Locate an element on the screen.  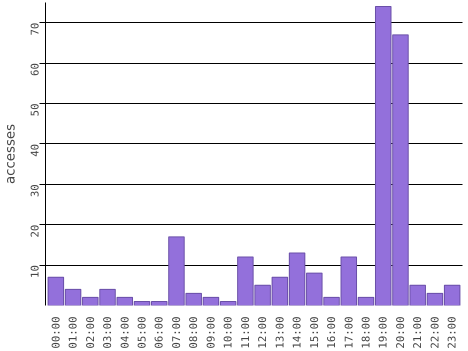
x-tick-label: 12:00 is located at coordinates (263, 332).